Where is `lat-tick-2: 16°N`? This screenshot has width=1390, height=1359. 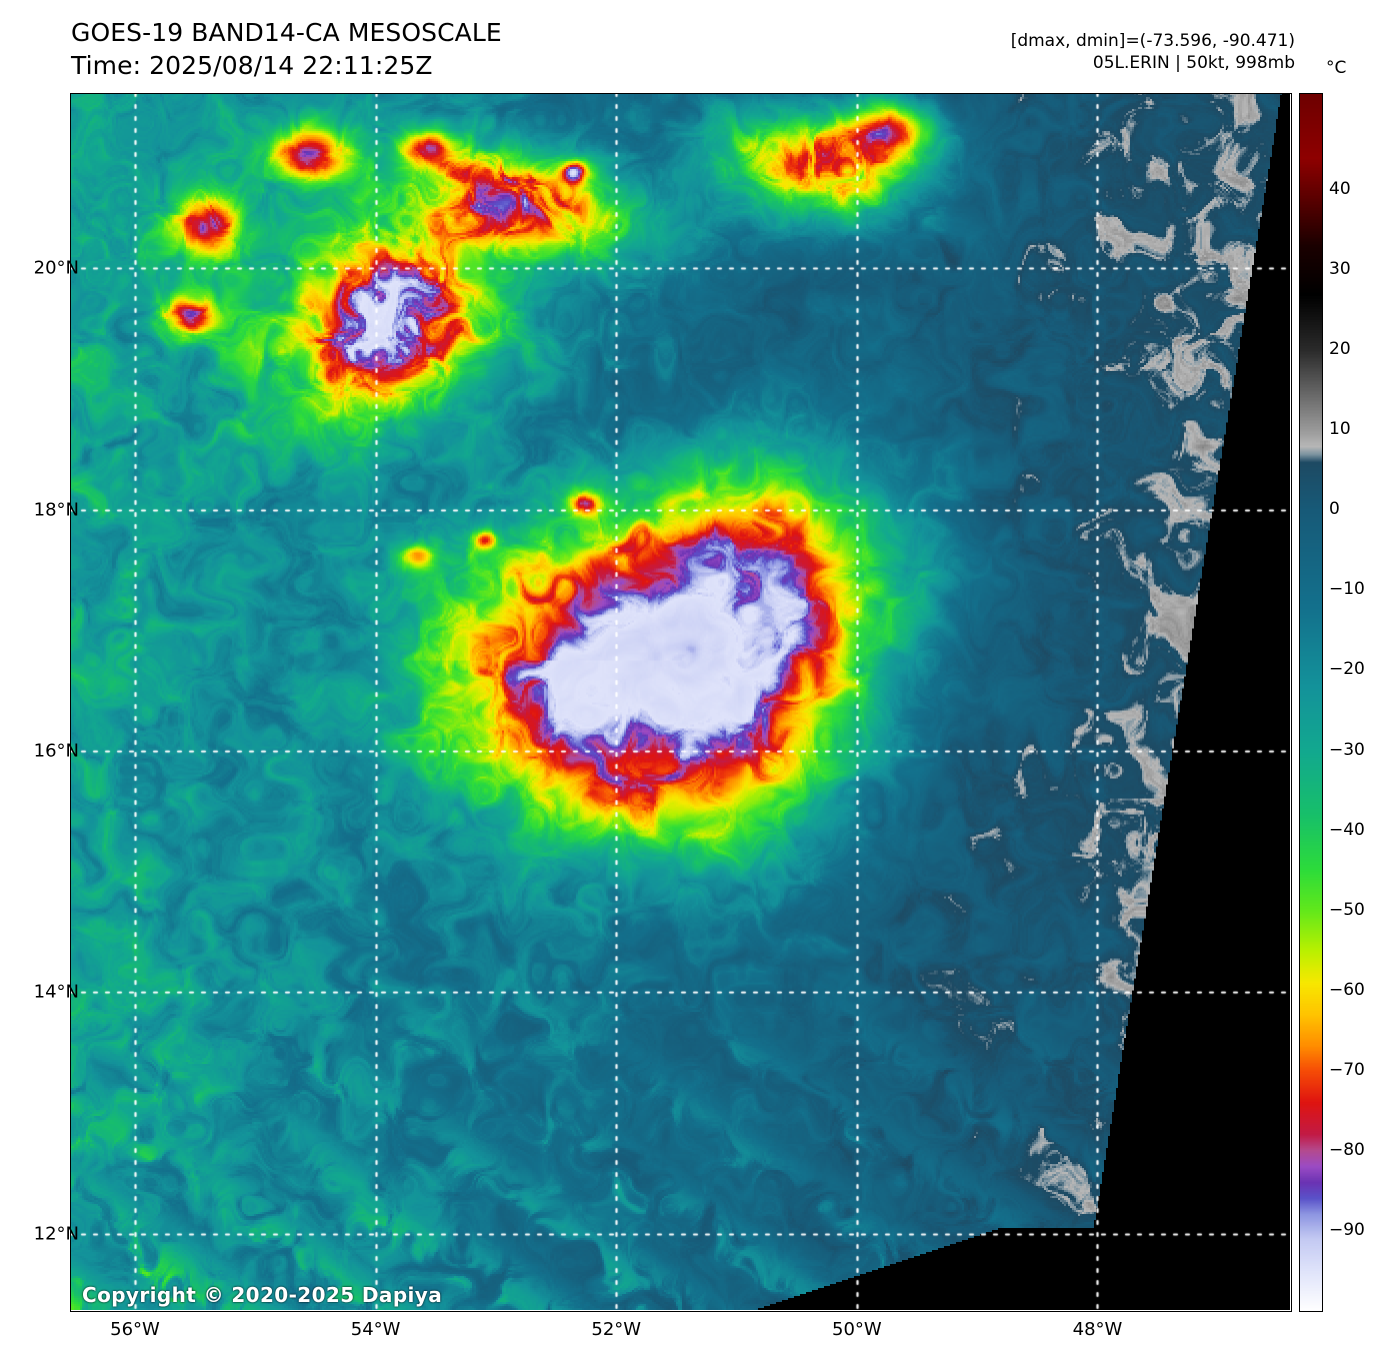
lat-tick-2: 16°N is located at coordinates (56, 751).